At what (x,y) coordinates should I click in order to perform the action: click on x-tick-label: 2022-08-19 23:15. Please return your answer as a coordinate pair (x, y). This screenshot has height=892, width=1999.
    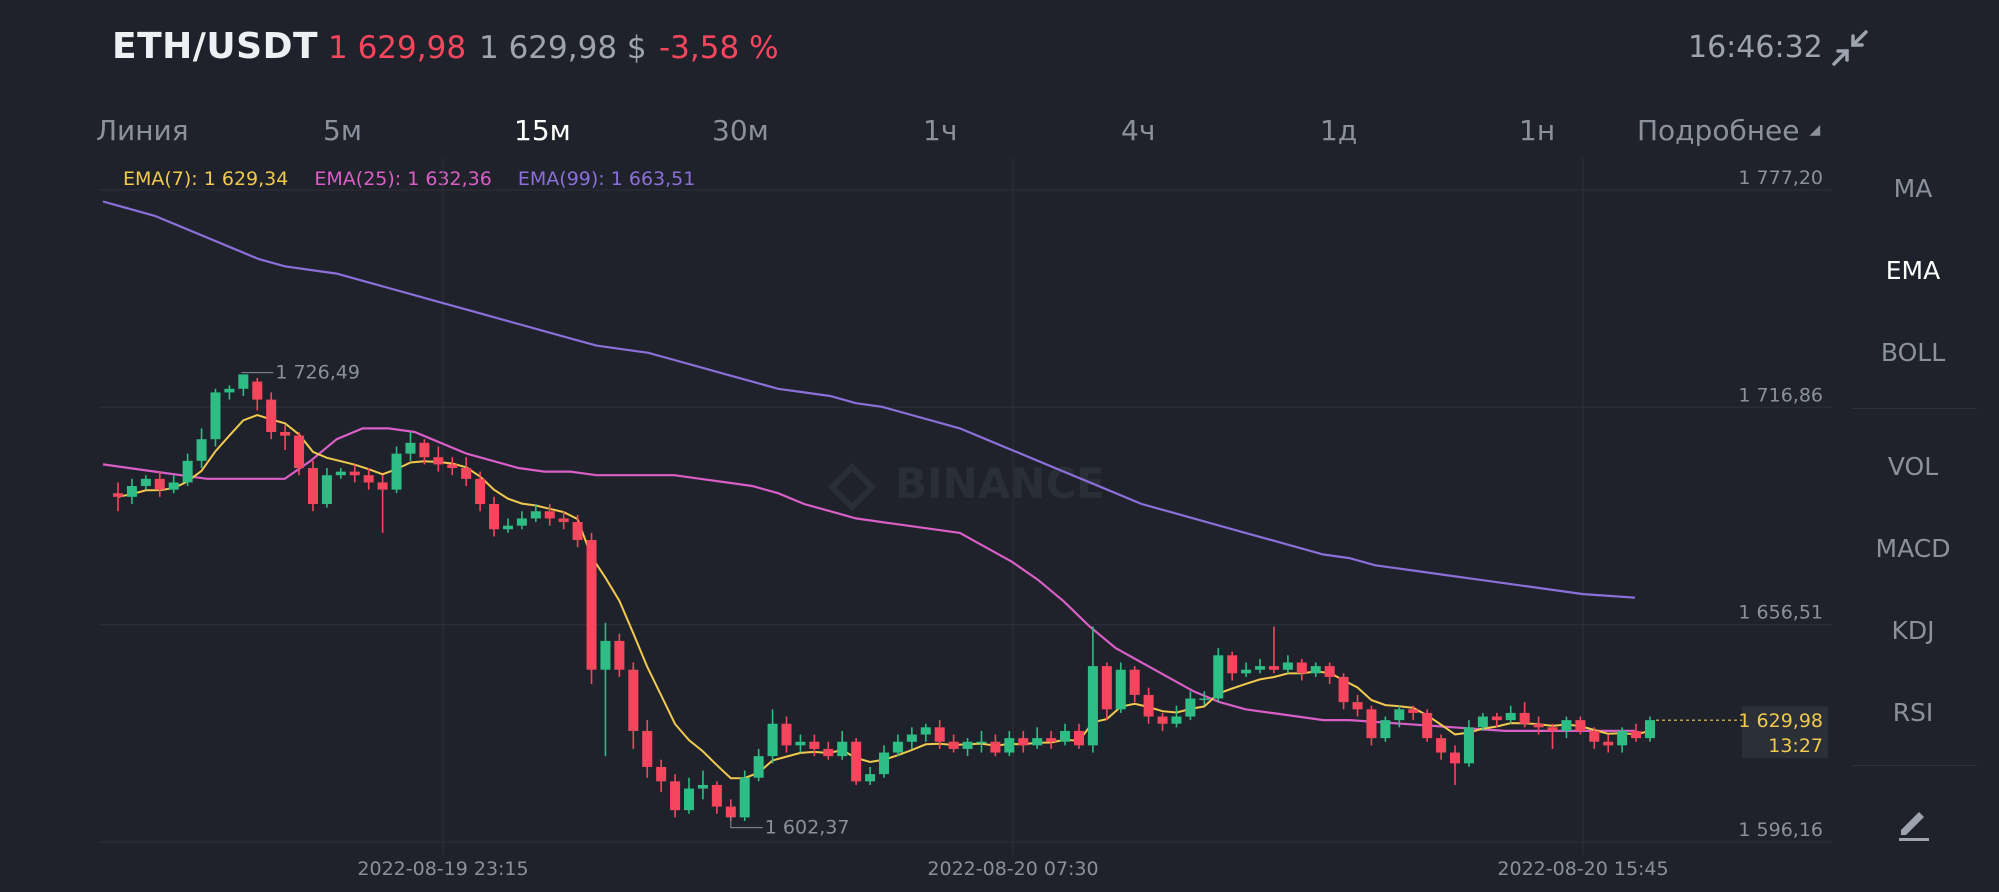
    Looking at the image, I should click on (442, 869).